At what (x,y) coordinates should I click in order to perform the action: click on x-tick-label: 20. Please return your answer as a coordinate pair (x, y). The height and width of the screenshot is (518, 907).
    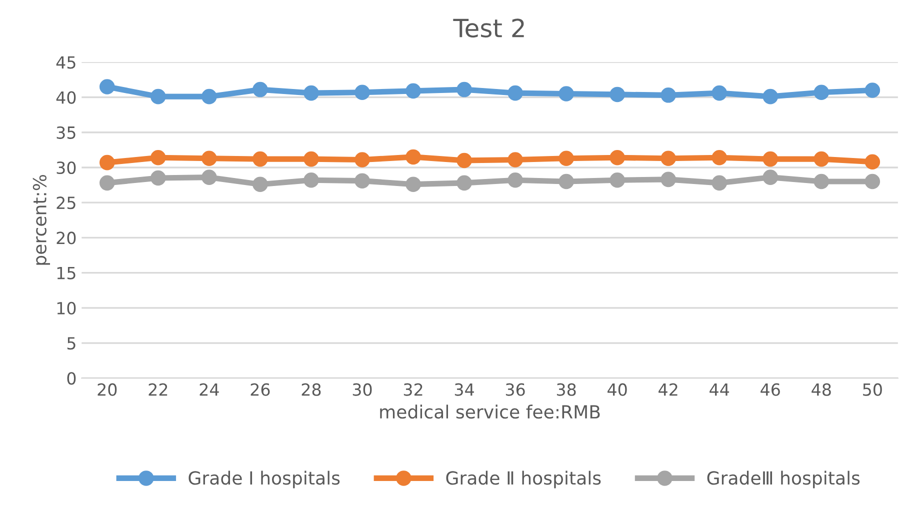
    Looking at the image, I should click on (107, 389).